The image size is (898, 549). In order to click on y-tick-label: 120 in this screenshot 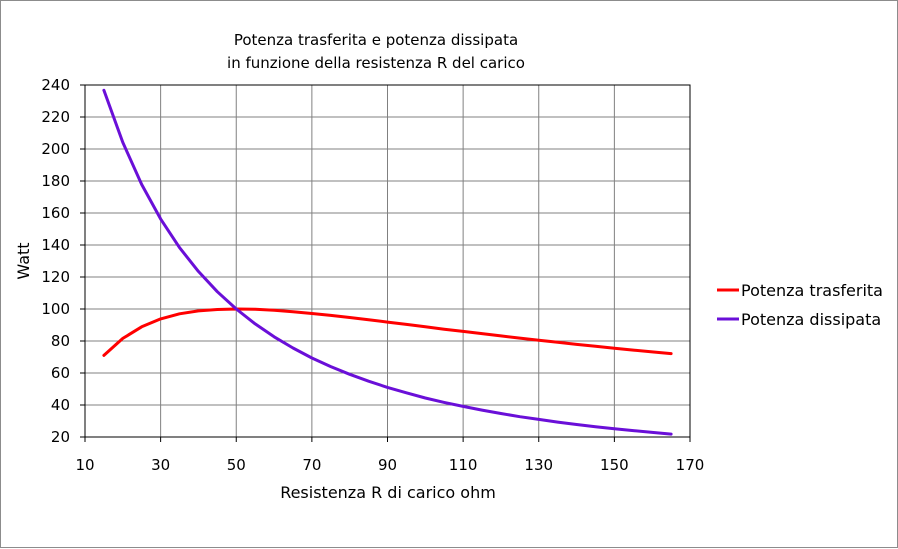, I will do `click(55, 277)`.